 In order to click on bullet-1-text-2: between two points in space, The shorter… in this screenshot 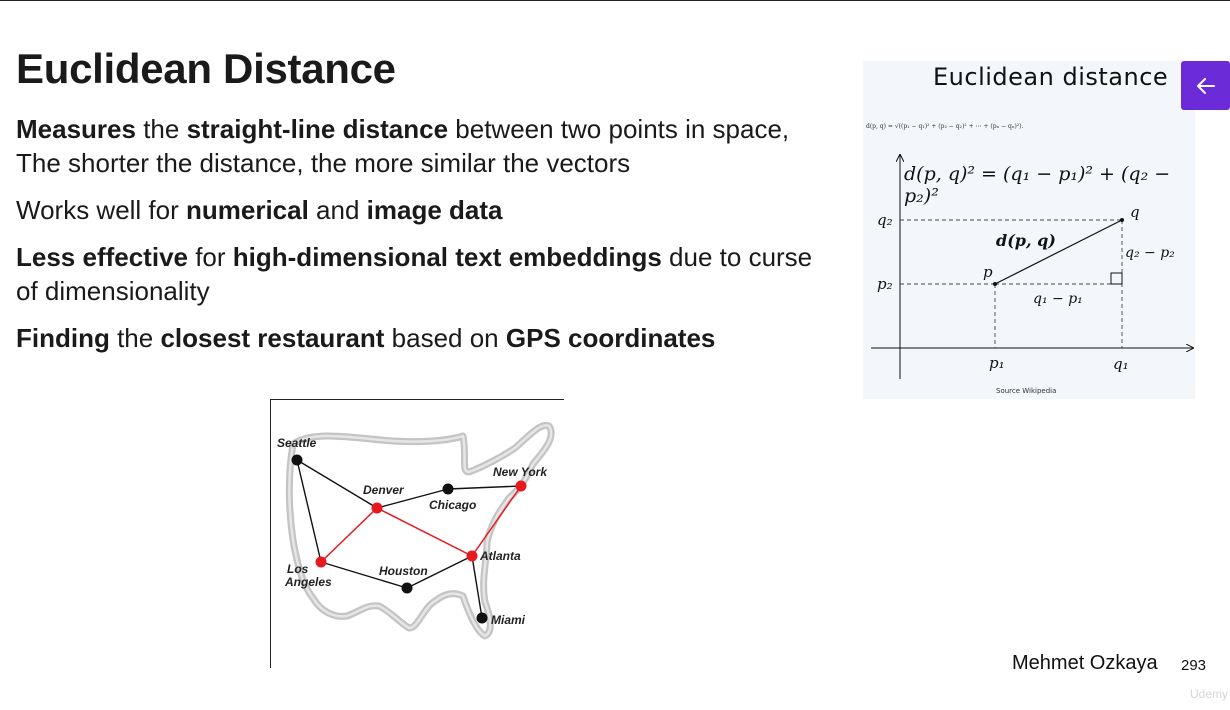, I will do `click(403, 146)`.